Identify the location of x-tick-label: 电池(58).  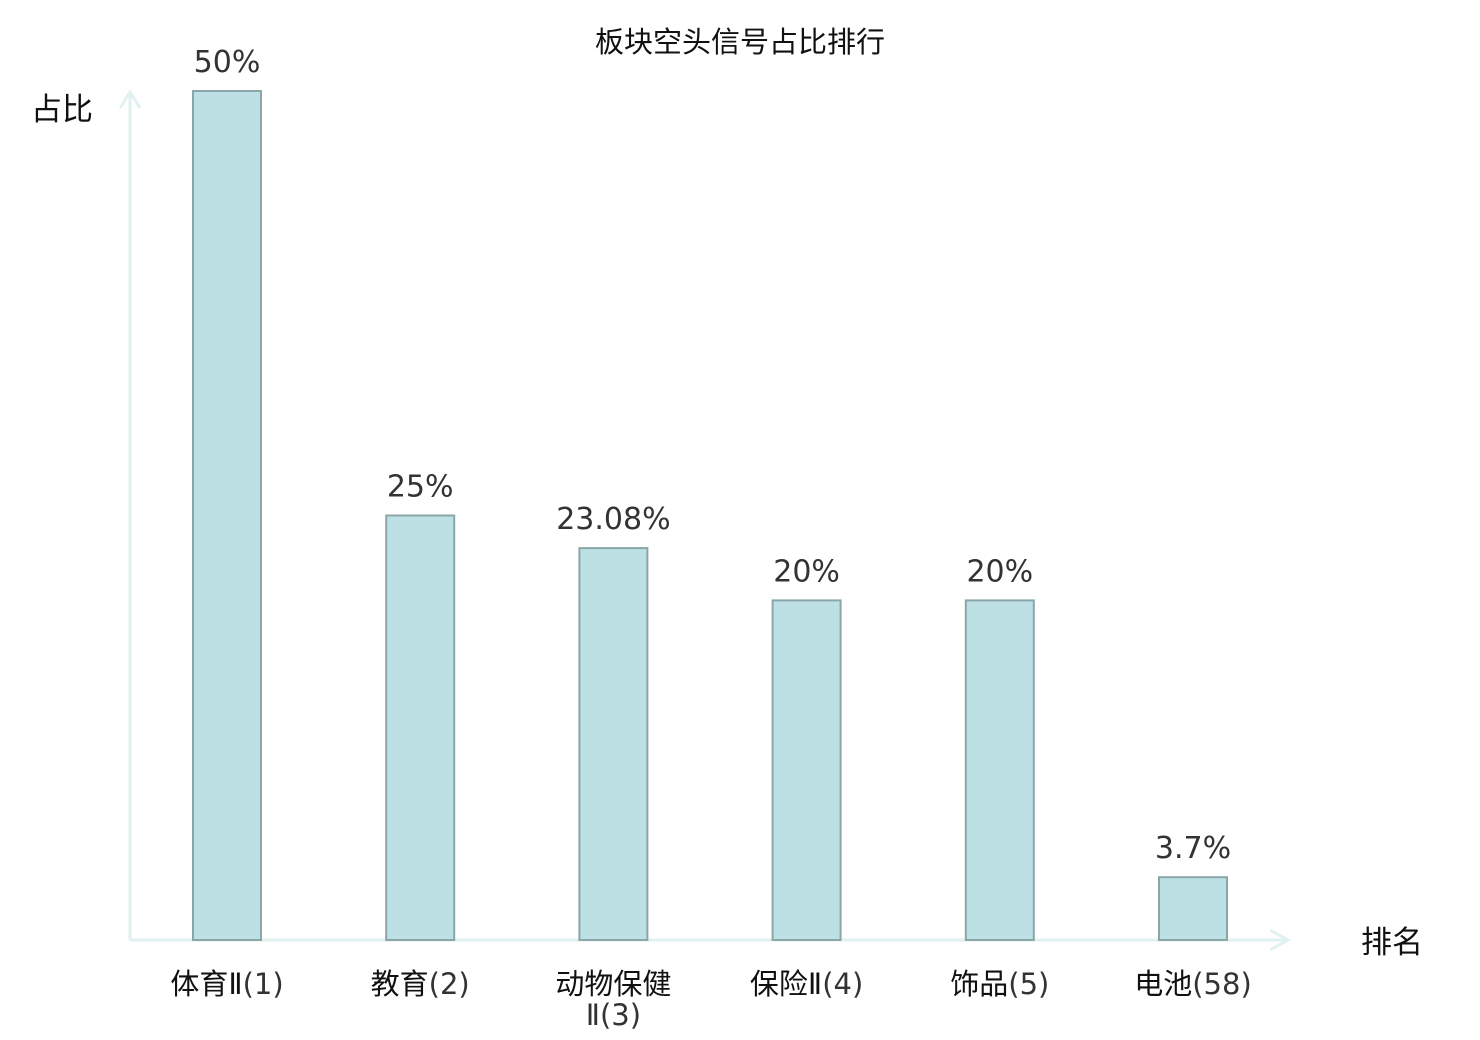
(1193, 984).